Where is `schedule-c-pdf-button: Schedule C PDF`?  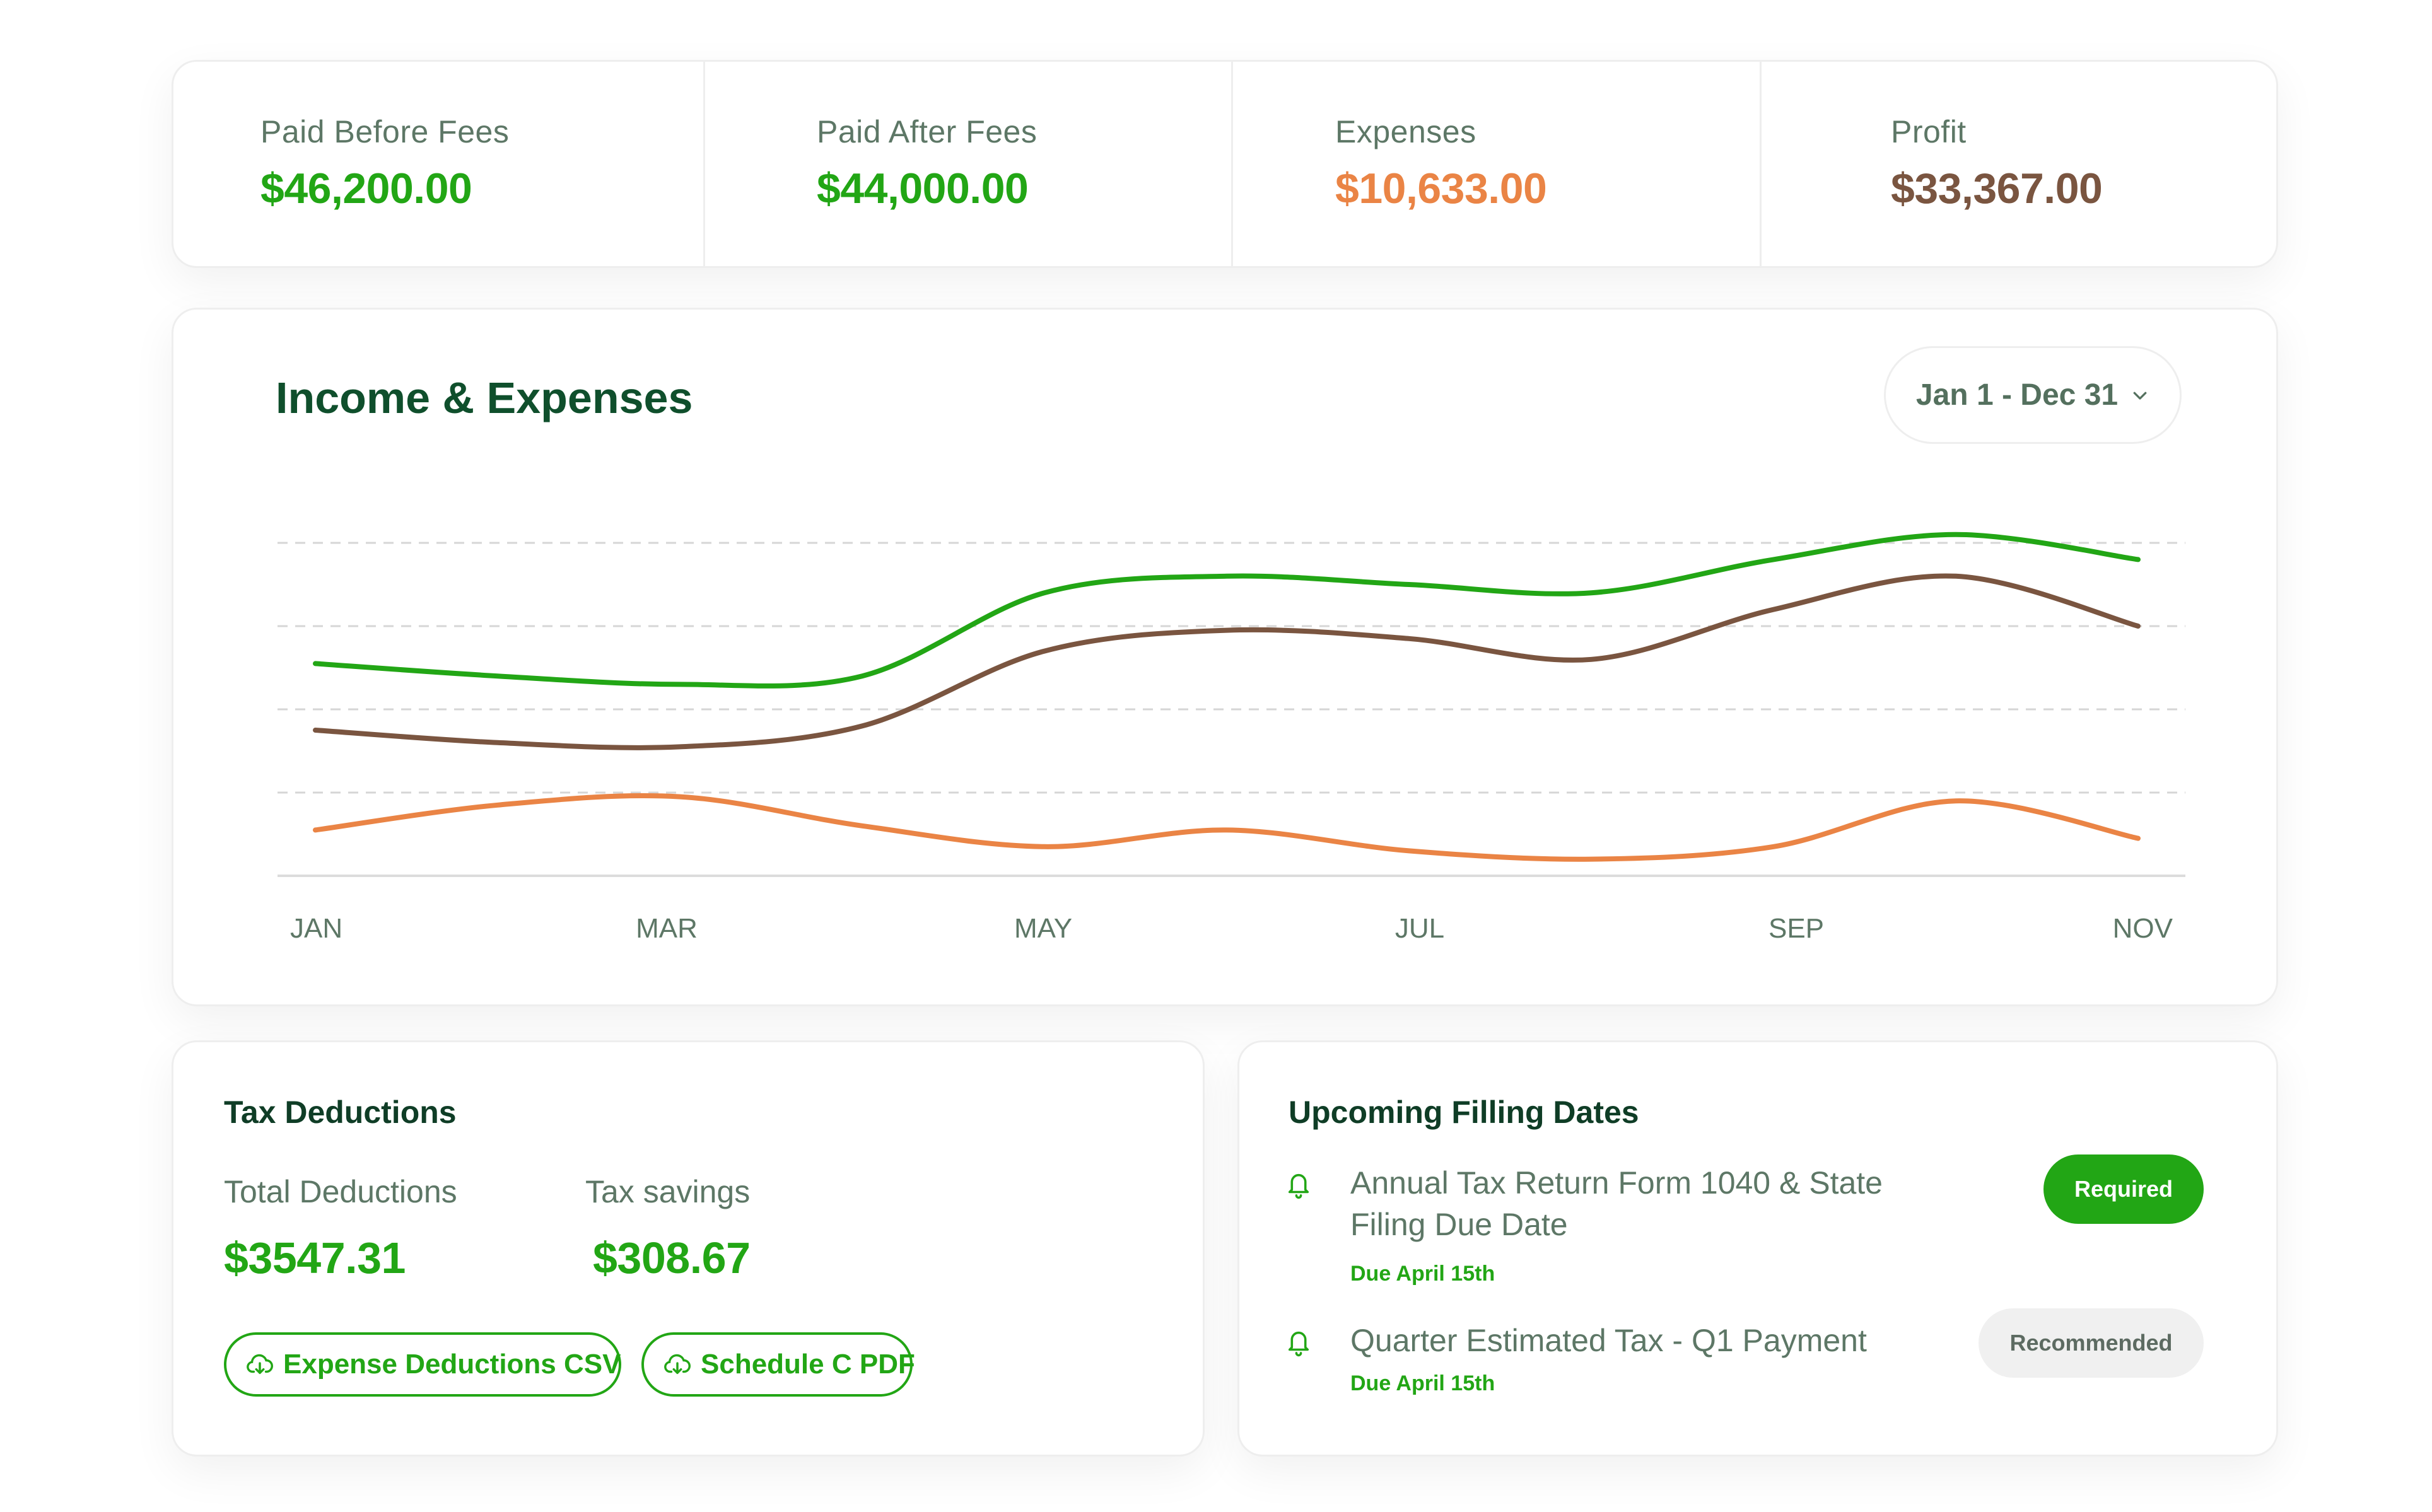
schedule-c-pdf-button: Schedule C PDF is located at coordinates (778, 1364).